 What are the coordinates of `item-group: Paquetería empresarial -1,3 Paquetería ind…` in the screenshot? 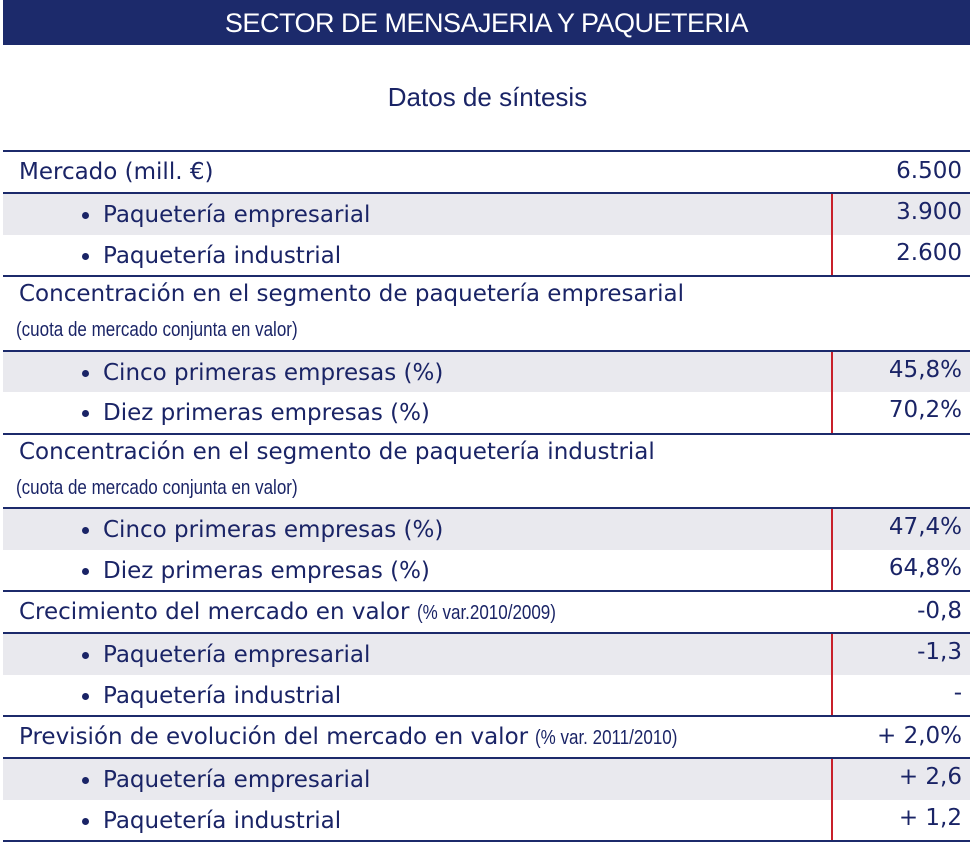 It's located at (486, 675).